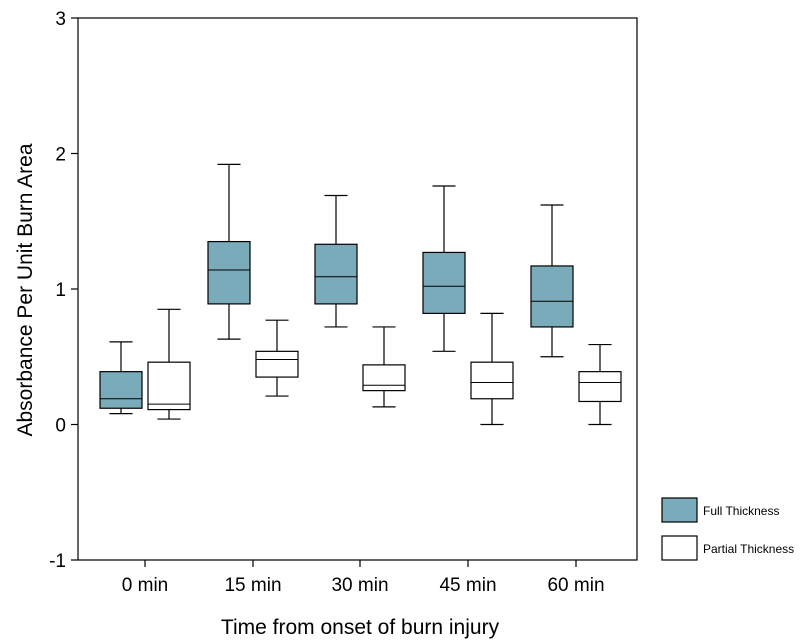  What do you see at coordinates (60, 290) in the screenshot?
I see `y-tick-label: 1` at bounding box center [60, 290].